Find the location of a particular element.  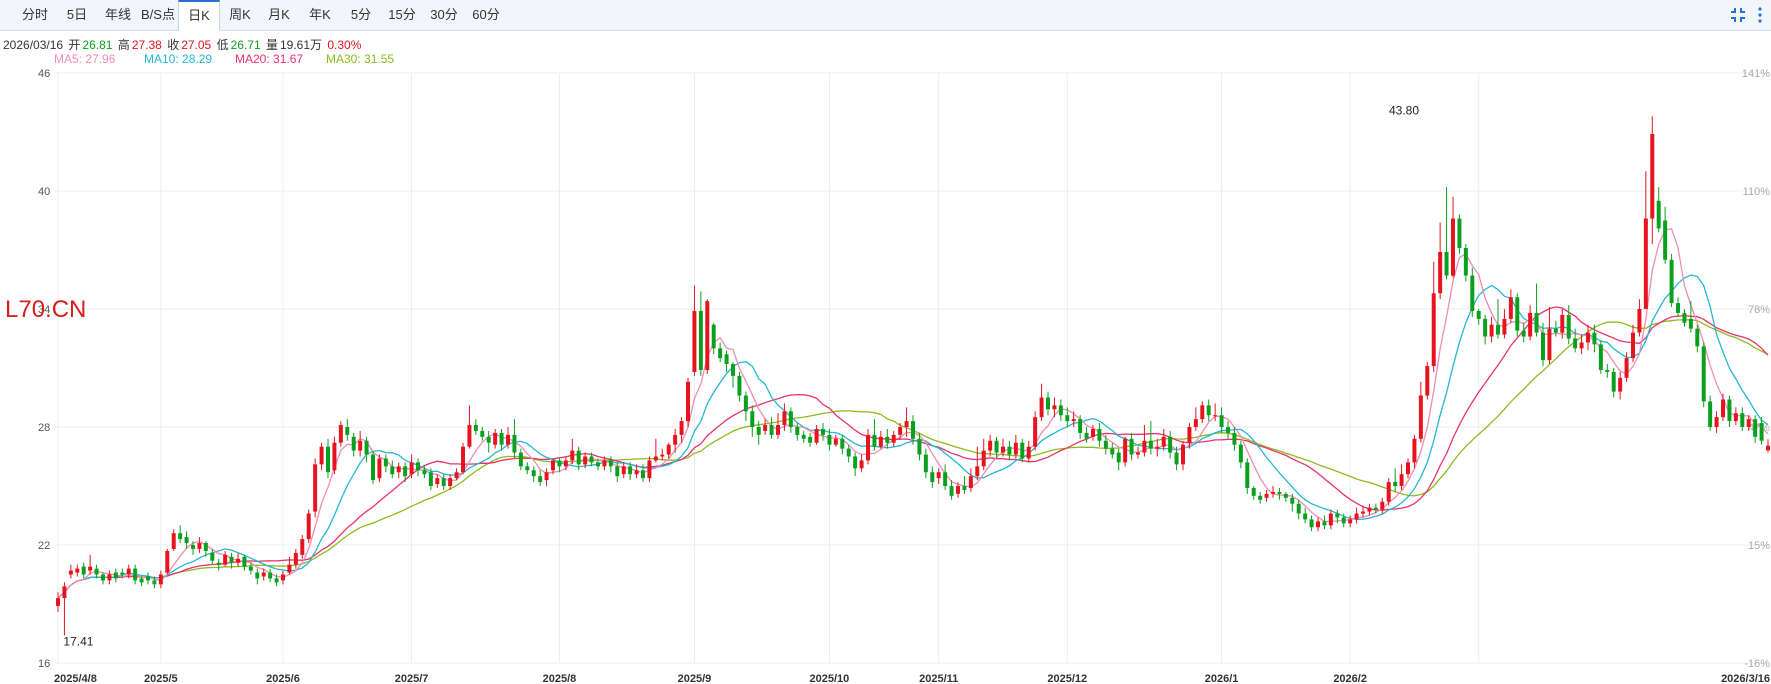

x-tick-label: 2026/3/16 is located at coordinates (1745, 678).